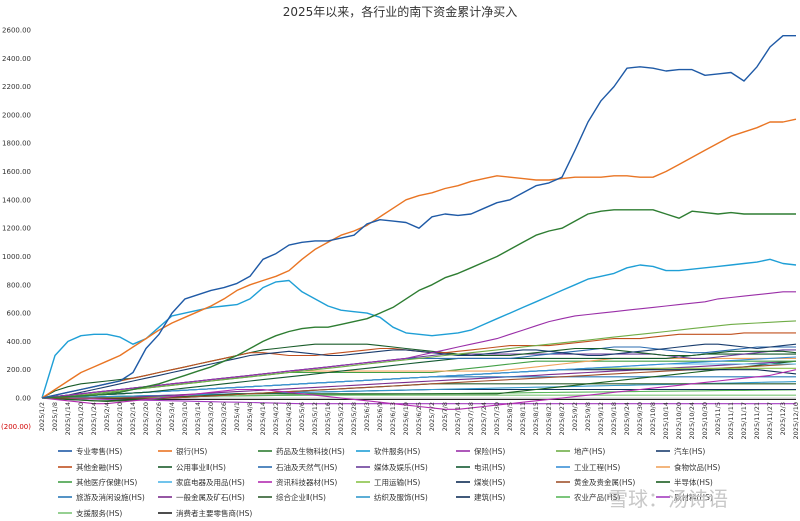 This screenshot has height=521, width=800. Describe the element at coordinates (341, 418) in the screenshot. I see `x-tick-label: 2025/5/22` at that location.